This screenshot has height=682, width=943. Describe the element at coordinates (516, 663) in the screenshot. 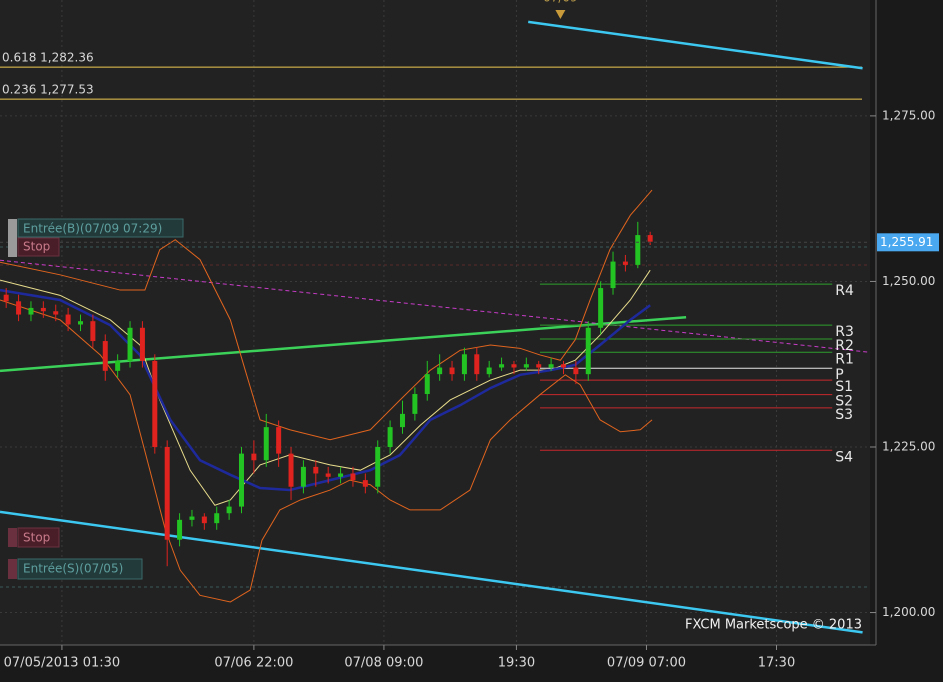

I see `x-tick-label: 19:30` at that location.